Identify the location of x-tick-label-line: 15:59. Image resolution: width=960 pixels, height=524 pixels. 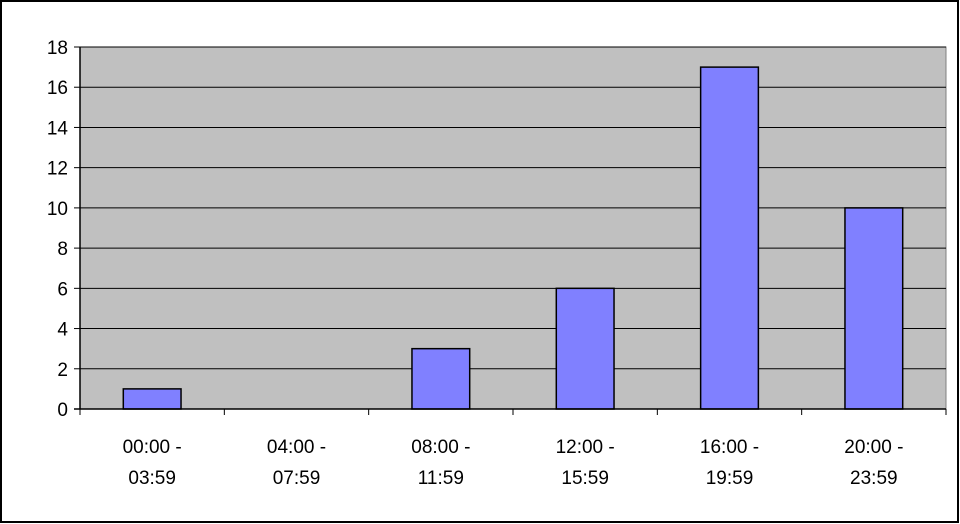
(585, 478).